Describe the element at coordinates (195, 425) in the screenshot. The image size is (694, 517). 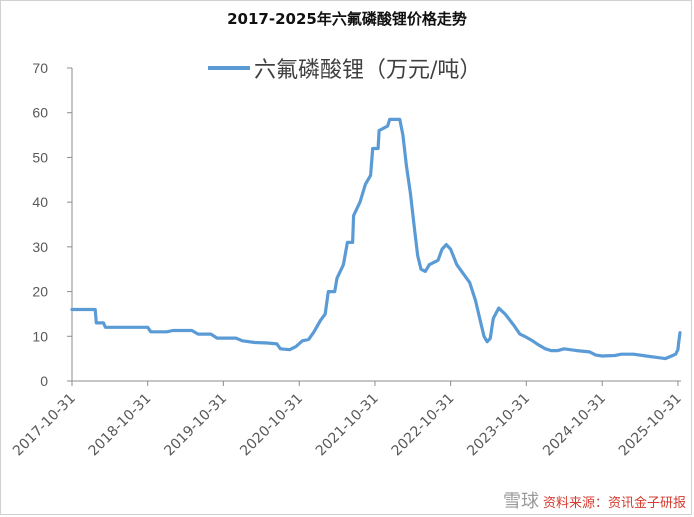
I see `x-tick-label: 2019-10-31` at that location.